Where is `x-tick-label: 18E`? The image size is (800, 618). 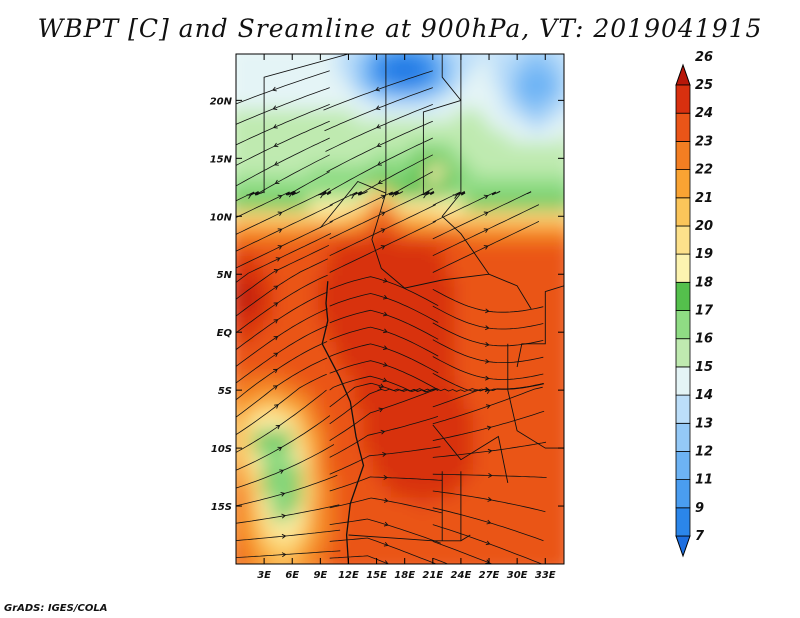
x-tick-label: 18E is located at coordinates (404, 575).